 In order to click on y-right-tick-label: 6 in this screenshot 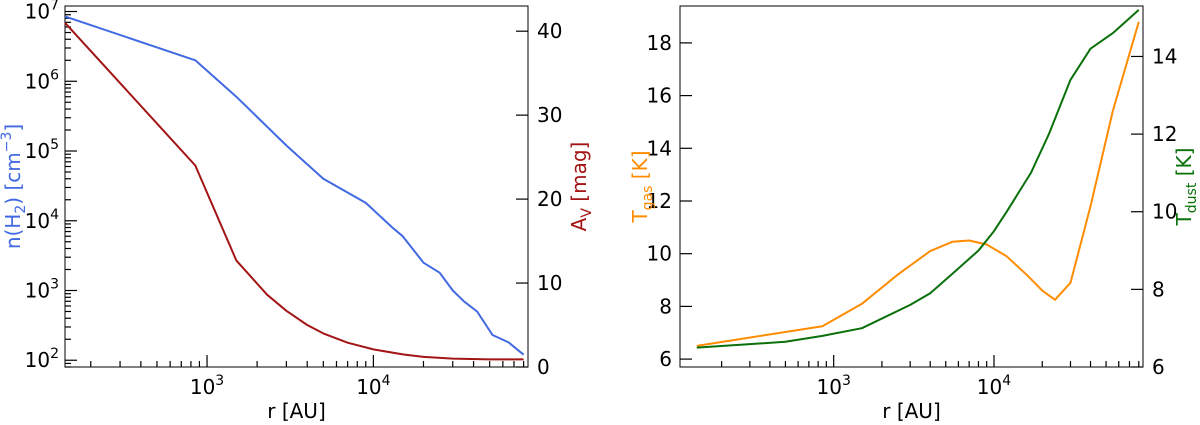, I will do `click(1158, 367)`.